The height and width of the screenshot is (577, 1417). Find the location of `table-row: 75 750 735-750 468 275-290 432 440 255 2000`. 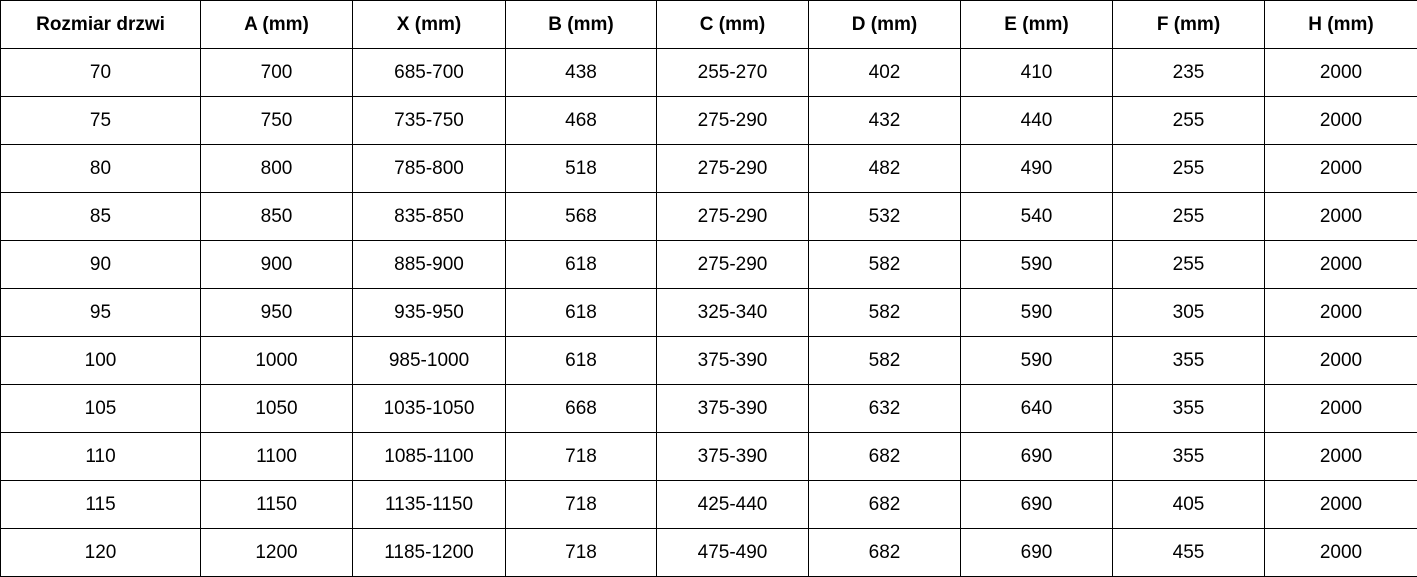

table-row: 75 750 735-750 468 275-290 432 440 255 2000 is located at coordinates (708, 120).